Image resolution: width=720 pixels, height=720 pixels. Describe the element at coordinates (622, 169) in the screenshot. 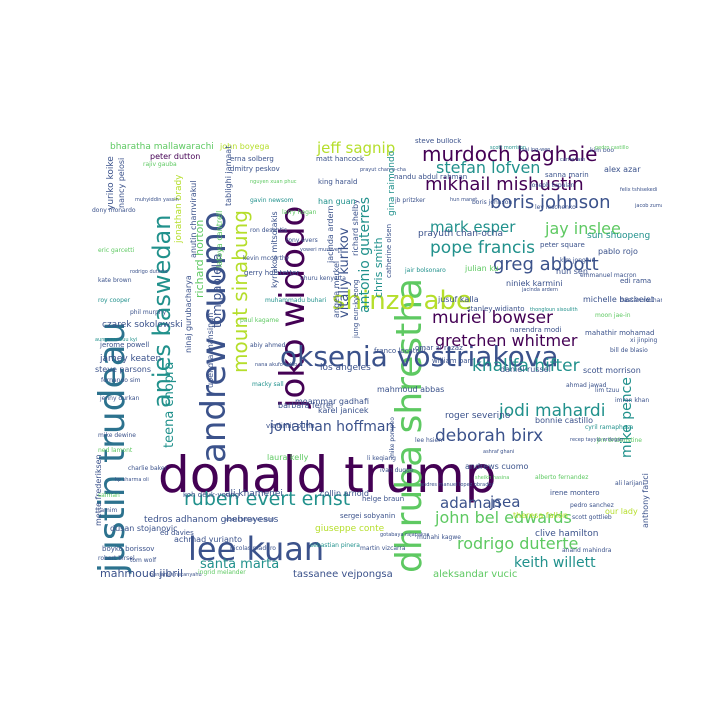

I see `cloud-word: alex azar` at that location.